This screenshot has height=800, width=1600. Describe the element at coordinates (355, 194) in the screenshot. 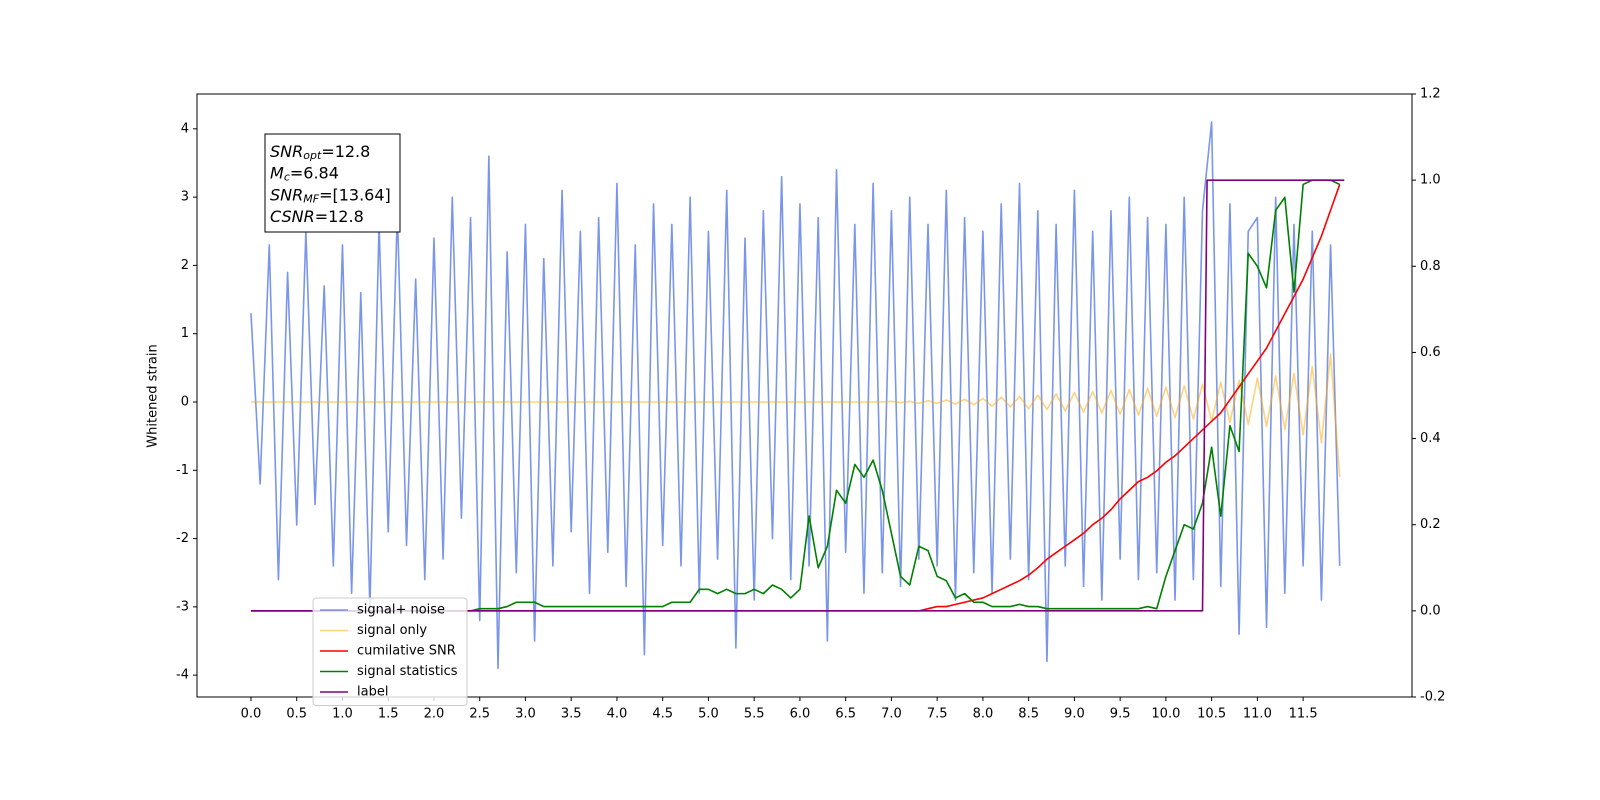

I see `annotation-text: =[13.64]` at that location.